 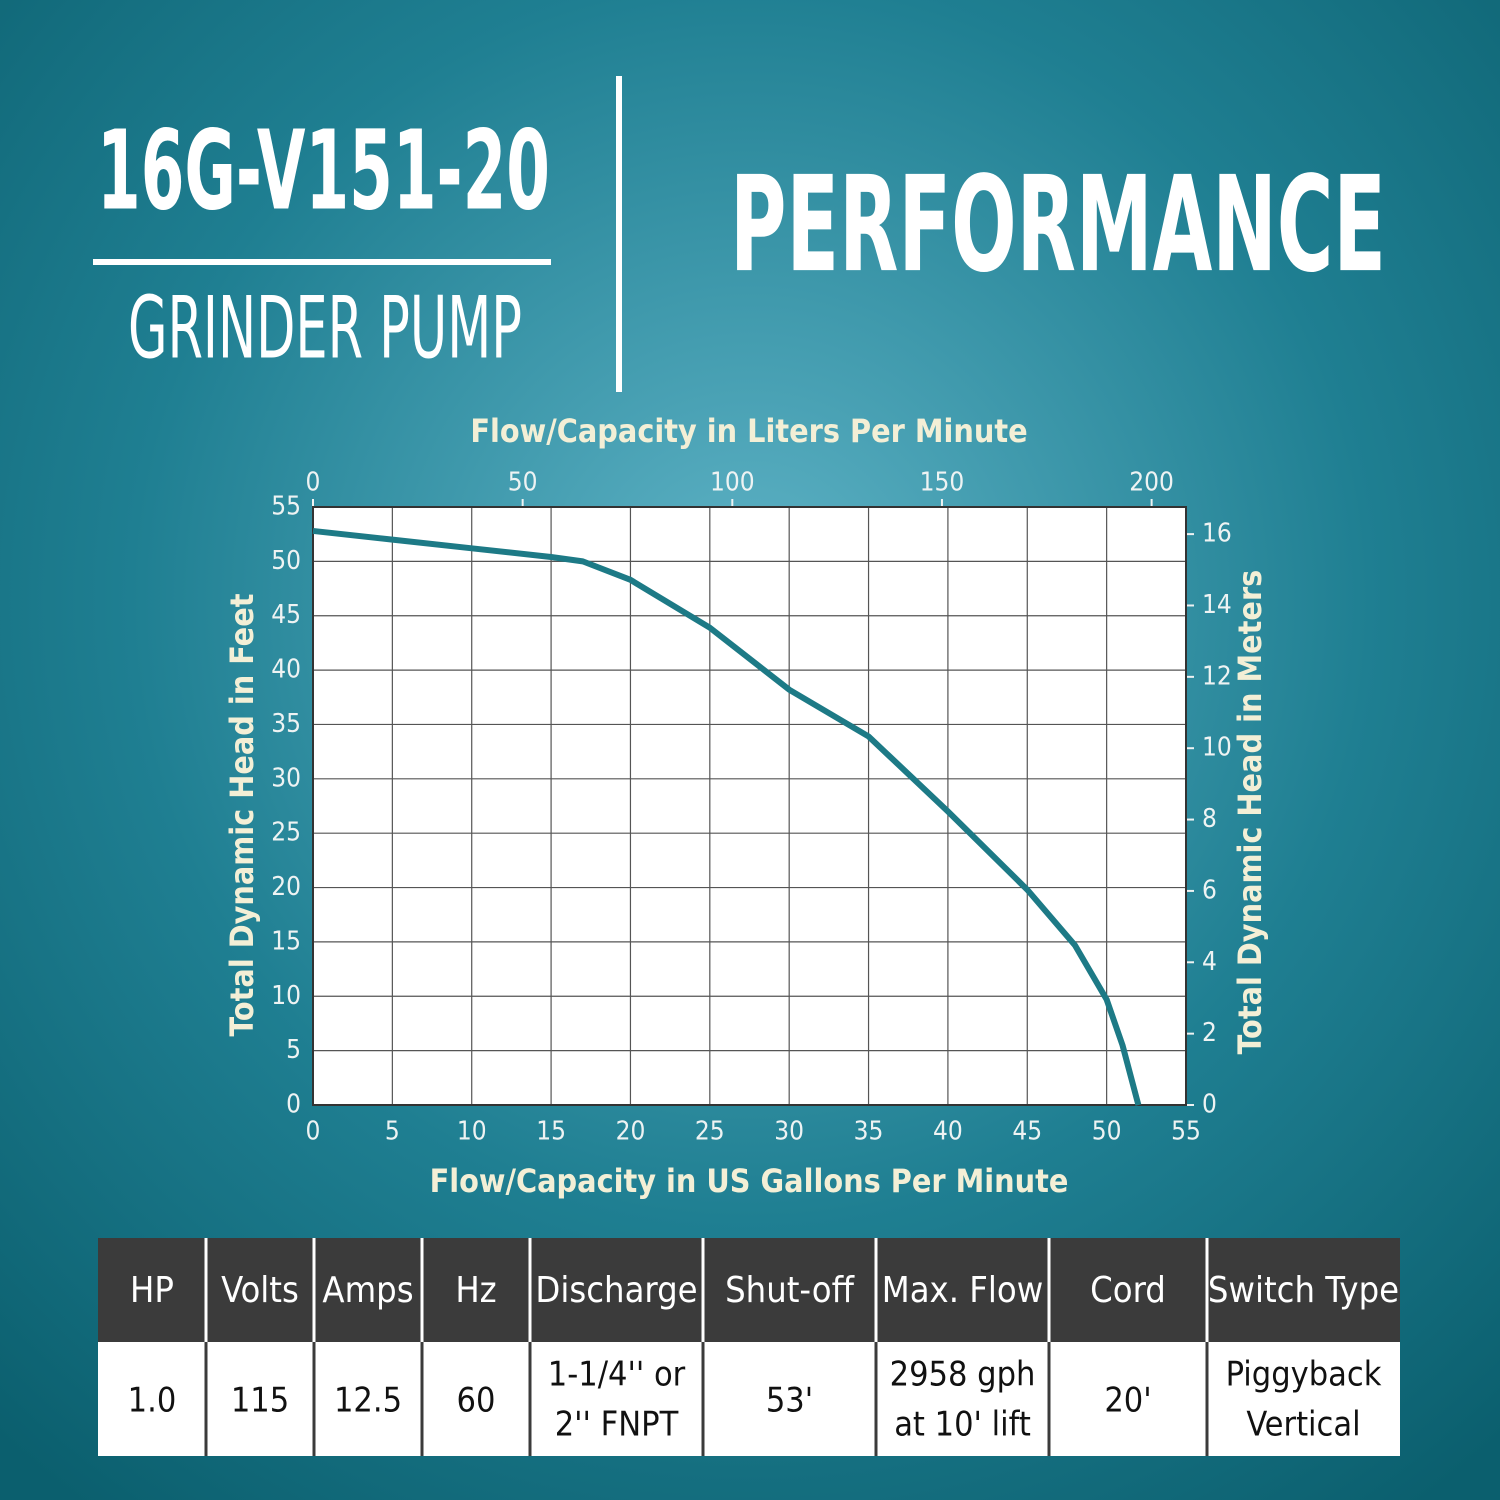 I want to click on table-cell: 60, so click(x=476, y=1401).